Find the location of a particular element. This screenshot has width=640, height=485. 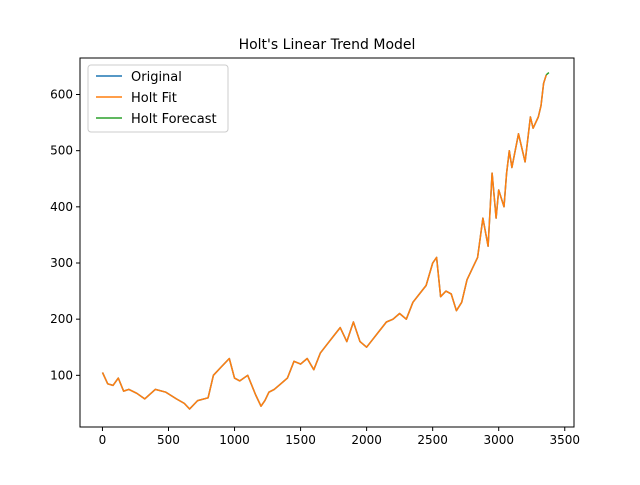

legend-box is located at coordinates (158, 98).